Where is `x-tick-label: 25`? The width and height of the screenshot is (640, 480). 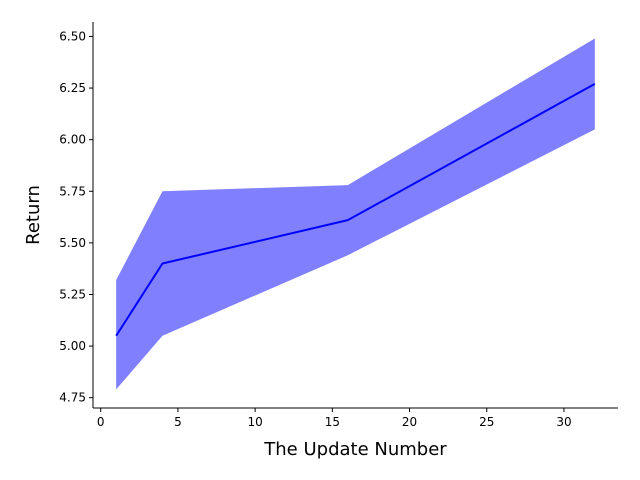
x-tick-label: 25 is located at coordinates (486, 422).